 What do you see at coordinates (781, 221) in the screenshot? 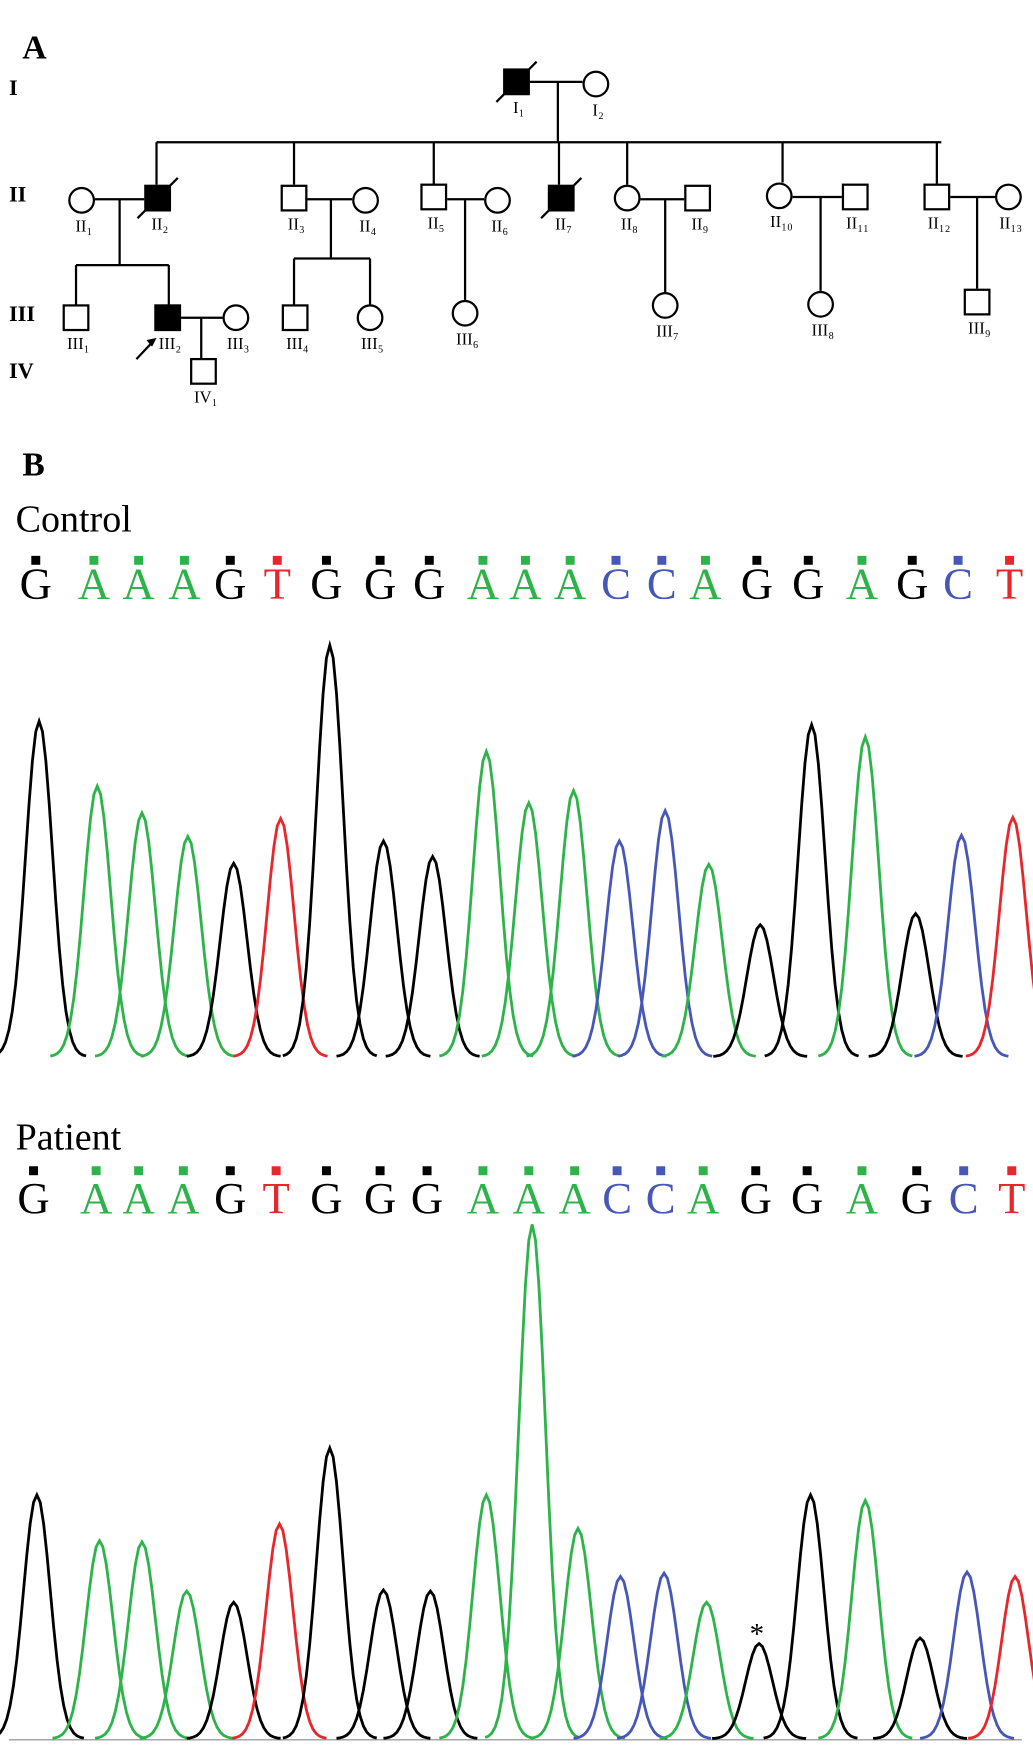
I see `node-label: II₁₀` at bounding box center [781, 221].